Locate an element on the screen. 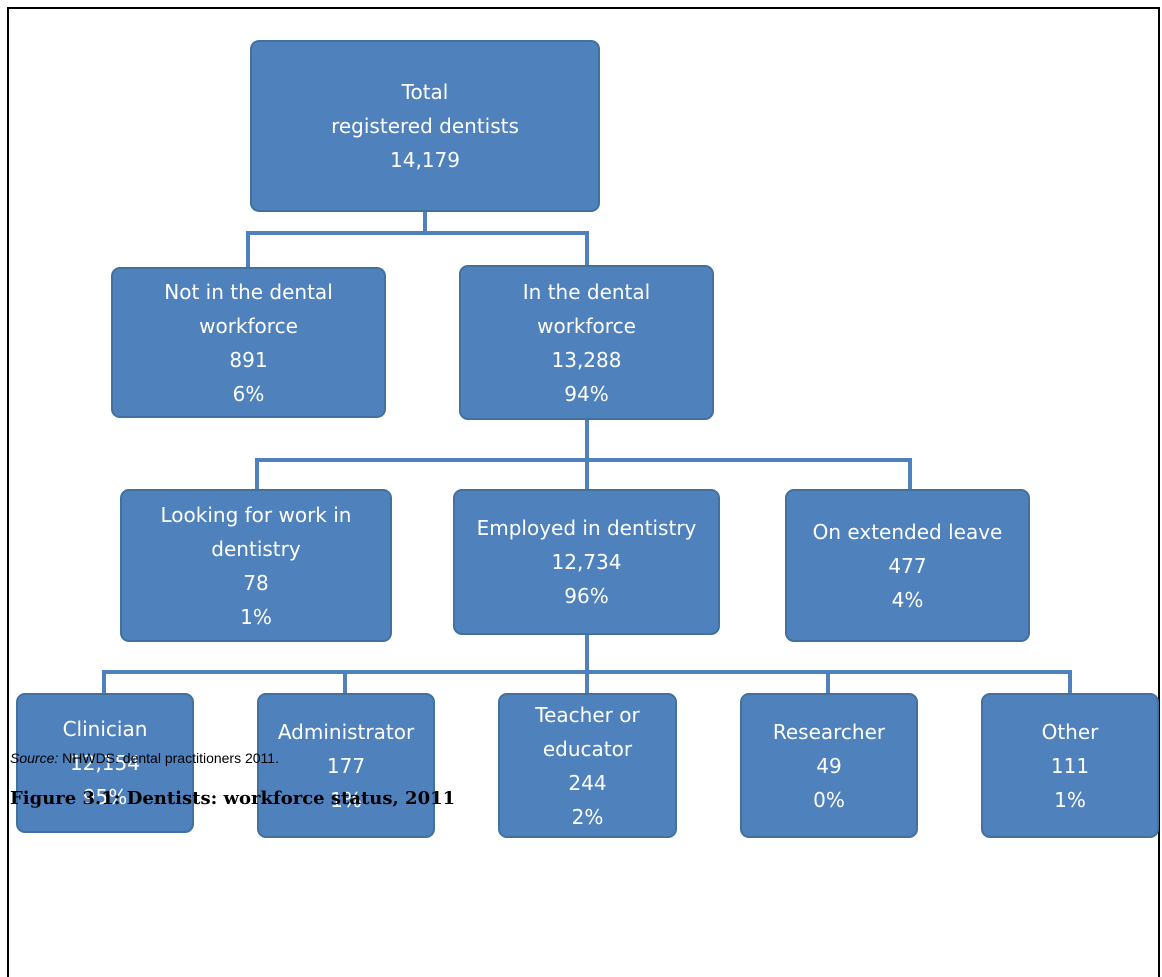 This screenshot has height=977, width=1162. node-label: In the dental is located at coordinates (586, 291).